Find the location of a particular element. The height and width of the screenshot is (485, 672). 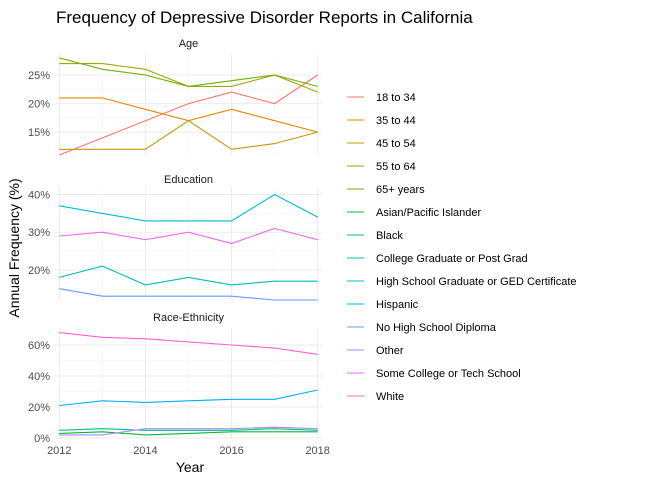

legend-item: Some College or Tech School is located at coordinates (434, 374).